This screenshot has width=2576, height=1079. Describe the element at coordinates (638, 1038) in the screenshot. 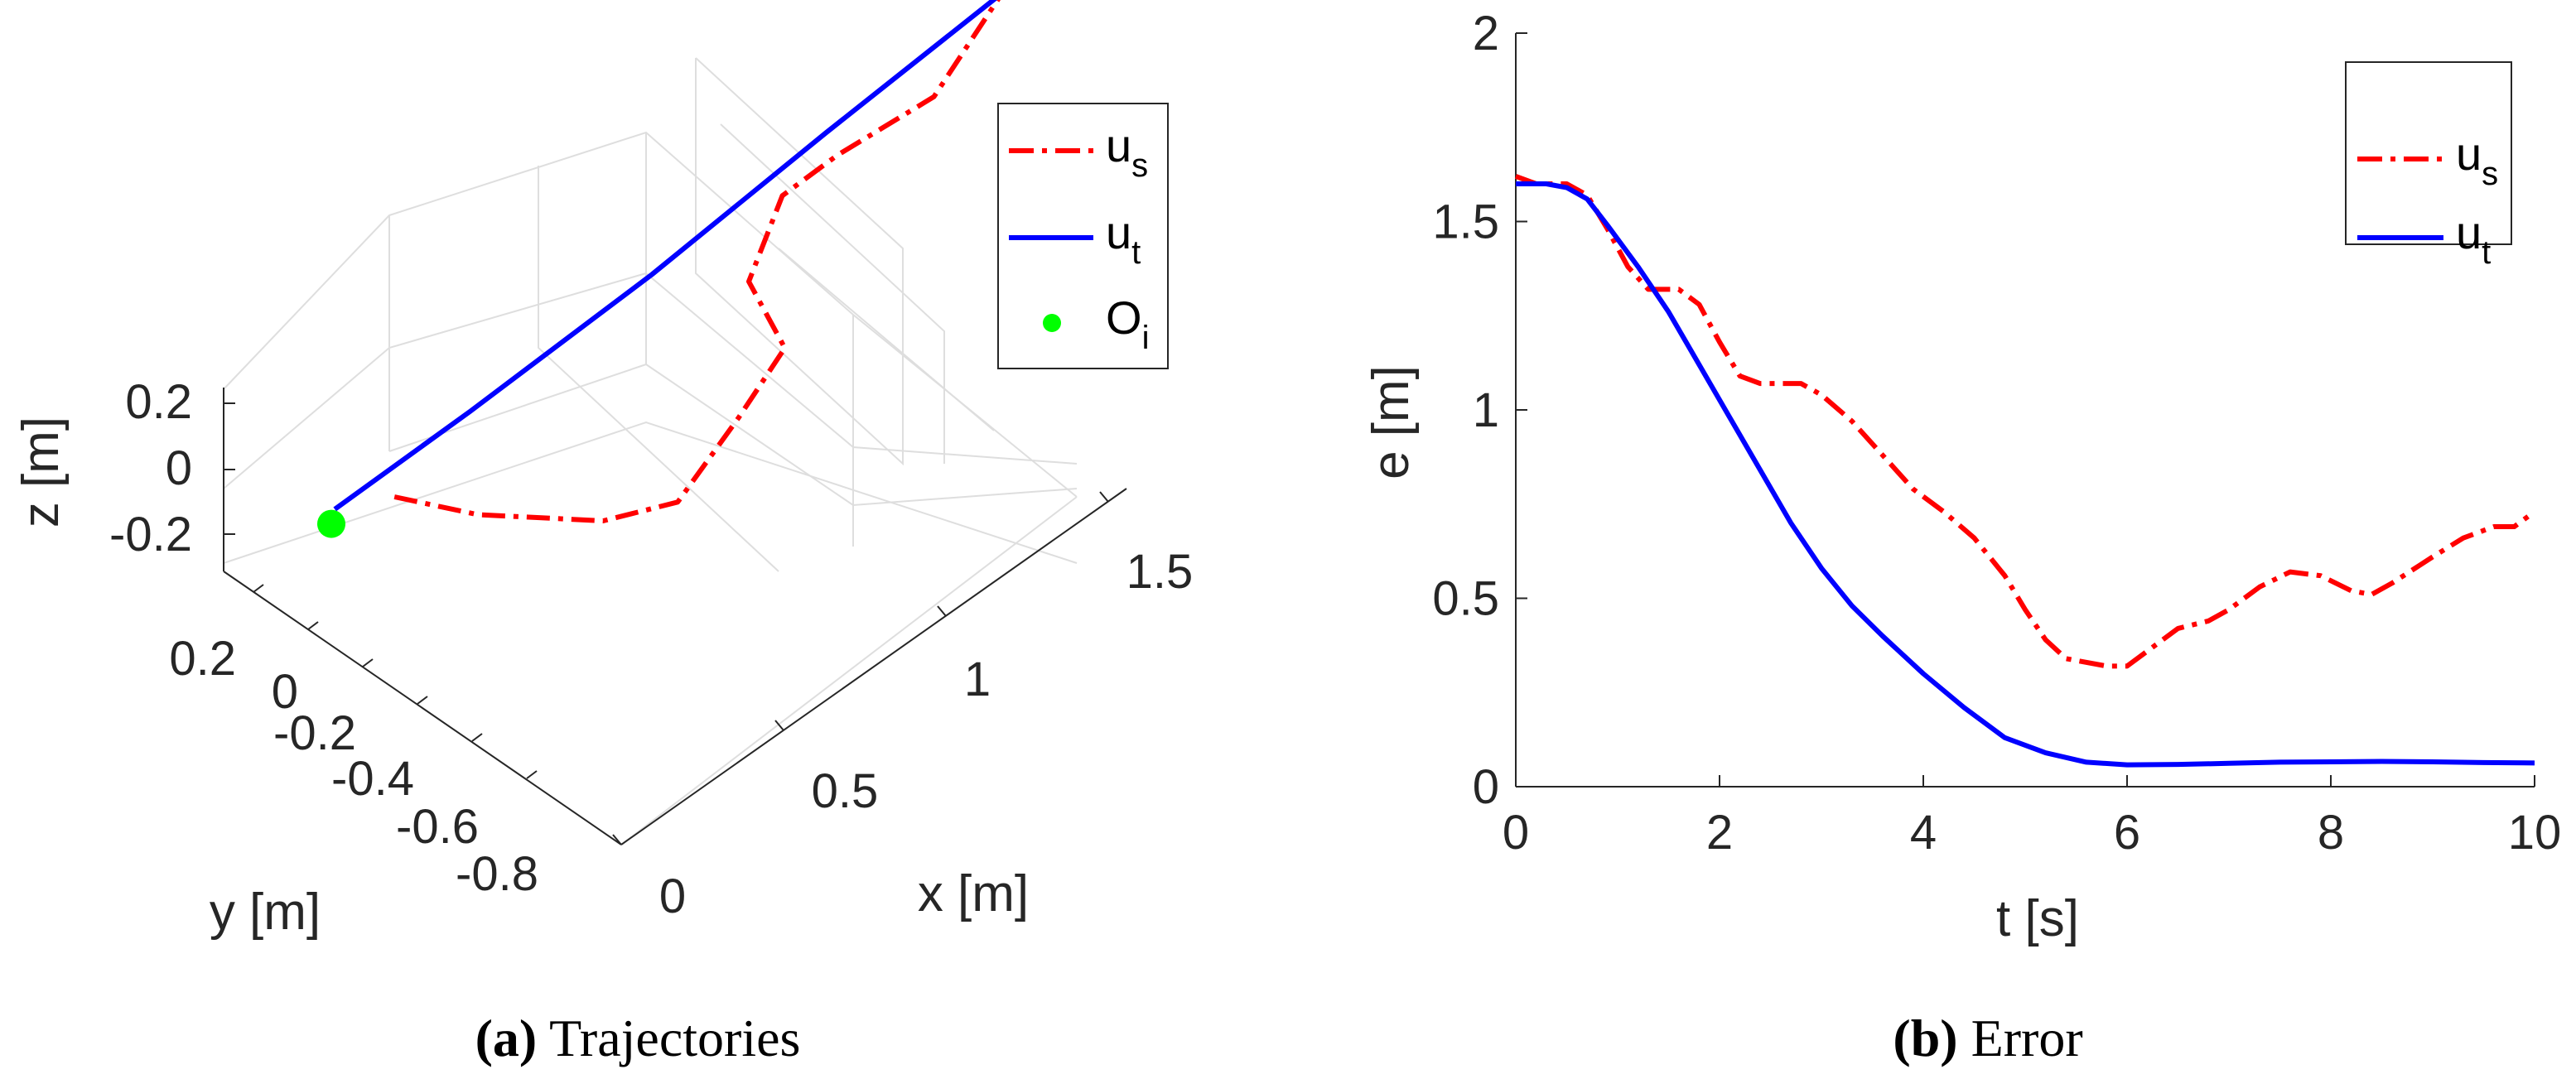

I see `caption-a: (a) Trajectories` at that location.